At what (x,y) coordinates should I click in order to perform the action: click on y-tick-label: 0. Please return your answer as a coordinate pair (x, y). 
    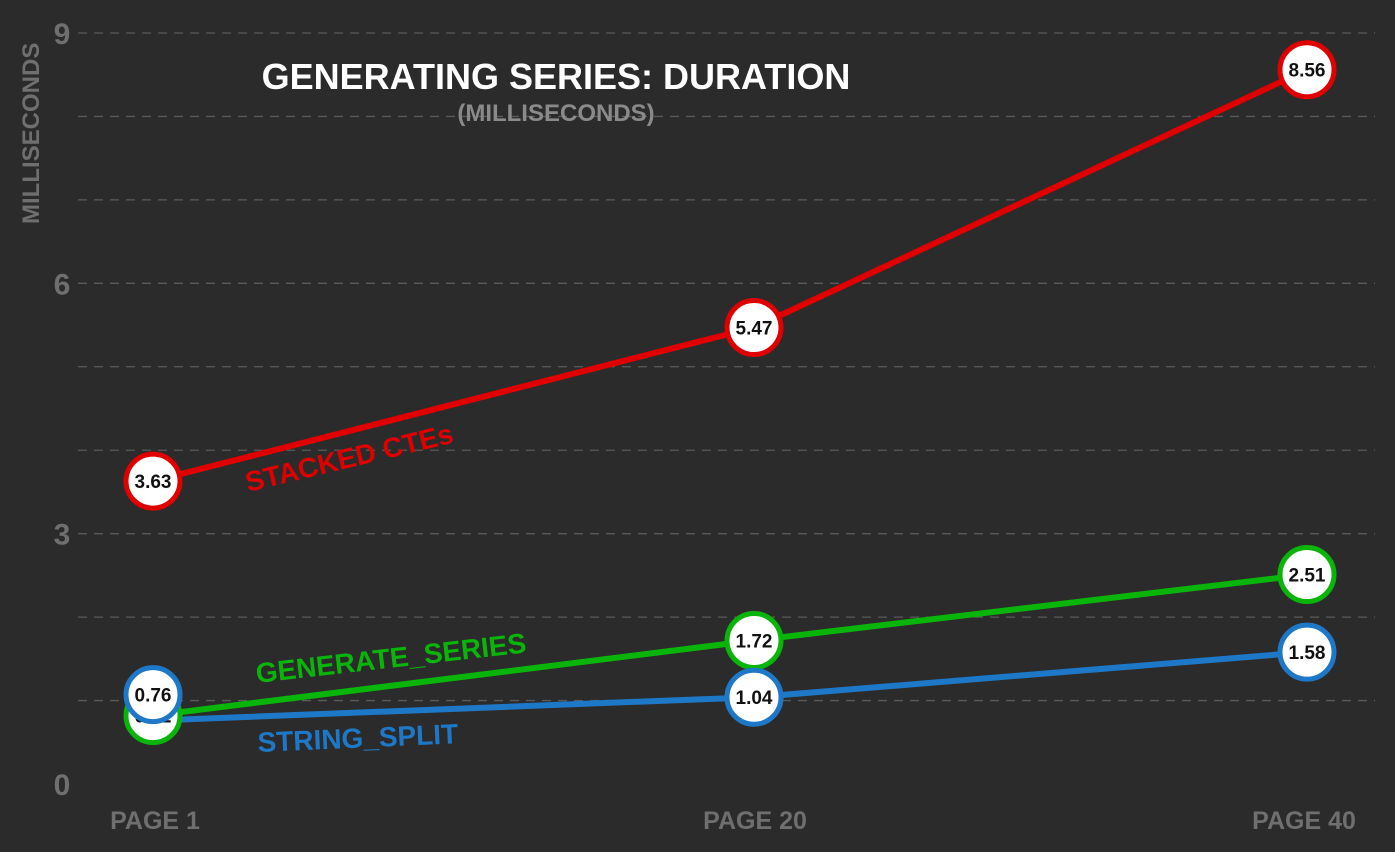
    Looking at the image, I should click on (62, 785).